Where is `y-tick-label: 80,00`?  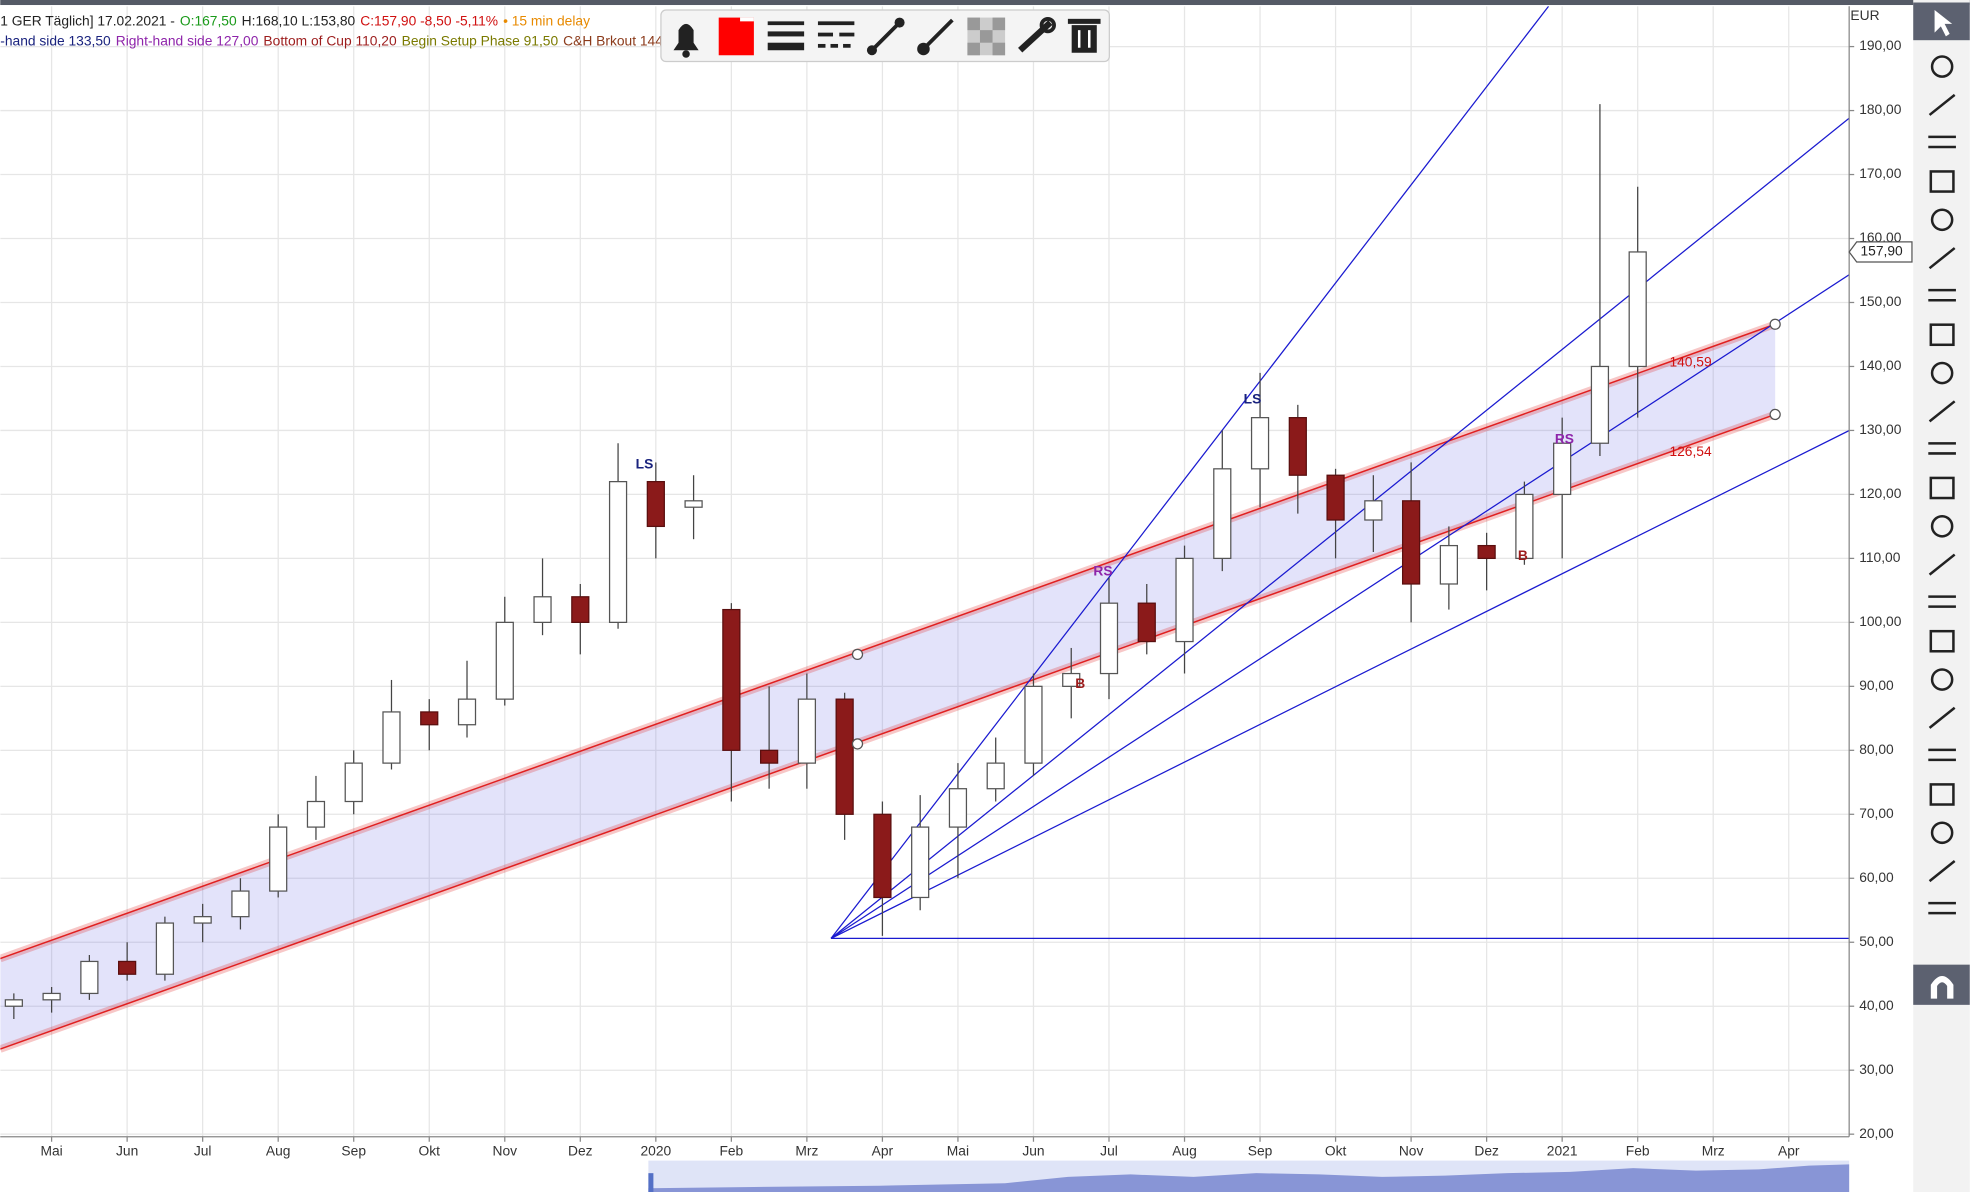
y-tick-label: 80,00 is located at coordinates (1876, 749).